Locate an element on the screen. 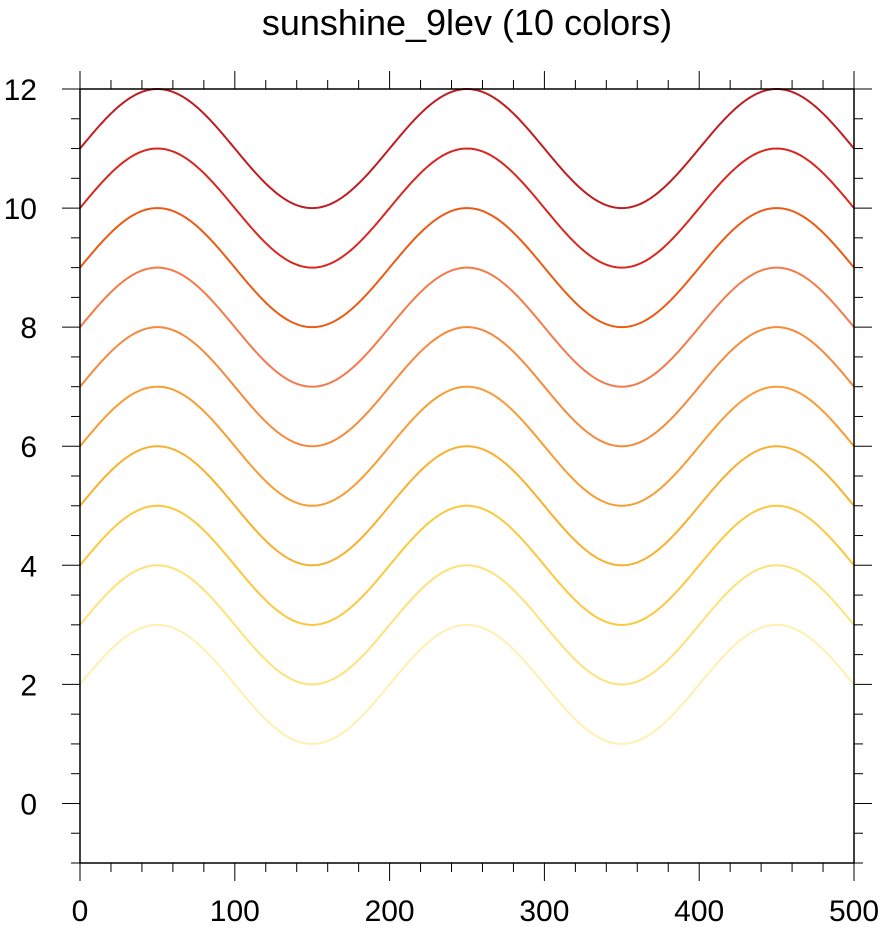 The width and height of the screenshot is (884, 935). y-tick-label: 10 is located at coordinates (20, 209).